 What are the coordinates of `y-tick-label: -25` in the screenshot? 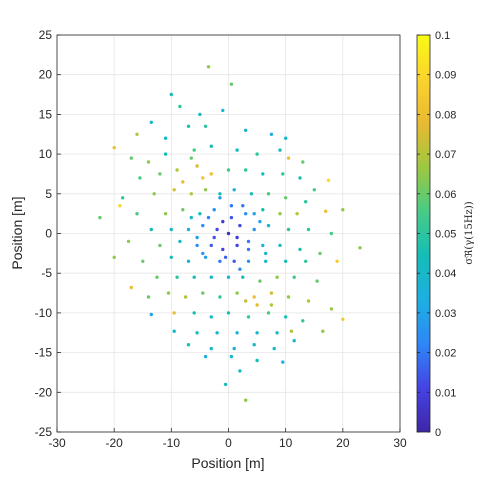 It's located at (44, 432).